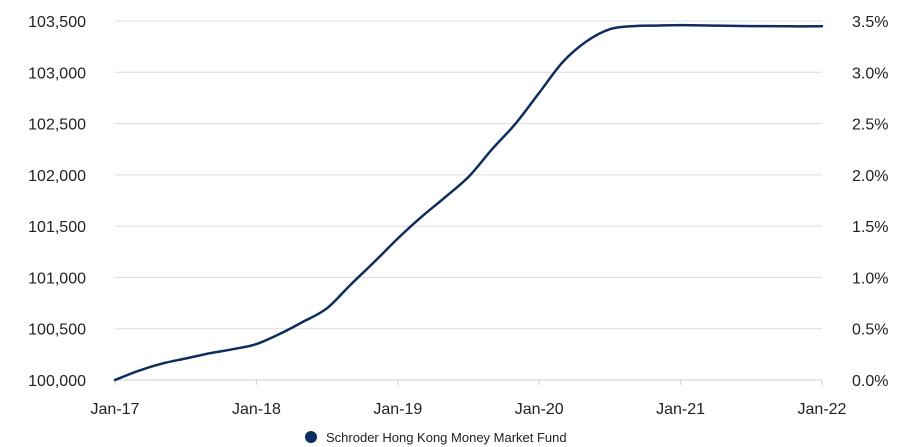  What do you see at coordinates (870, 227) in the screenshot?
I see `right-y-tick-label: 1.5%` at bounding box center [870, 227].